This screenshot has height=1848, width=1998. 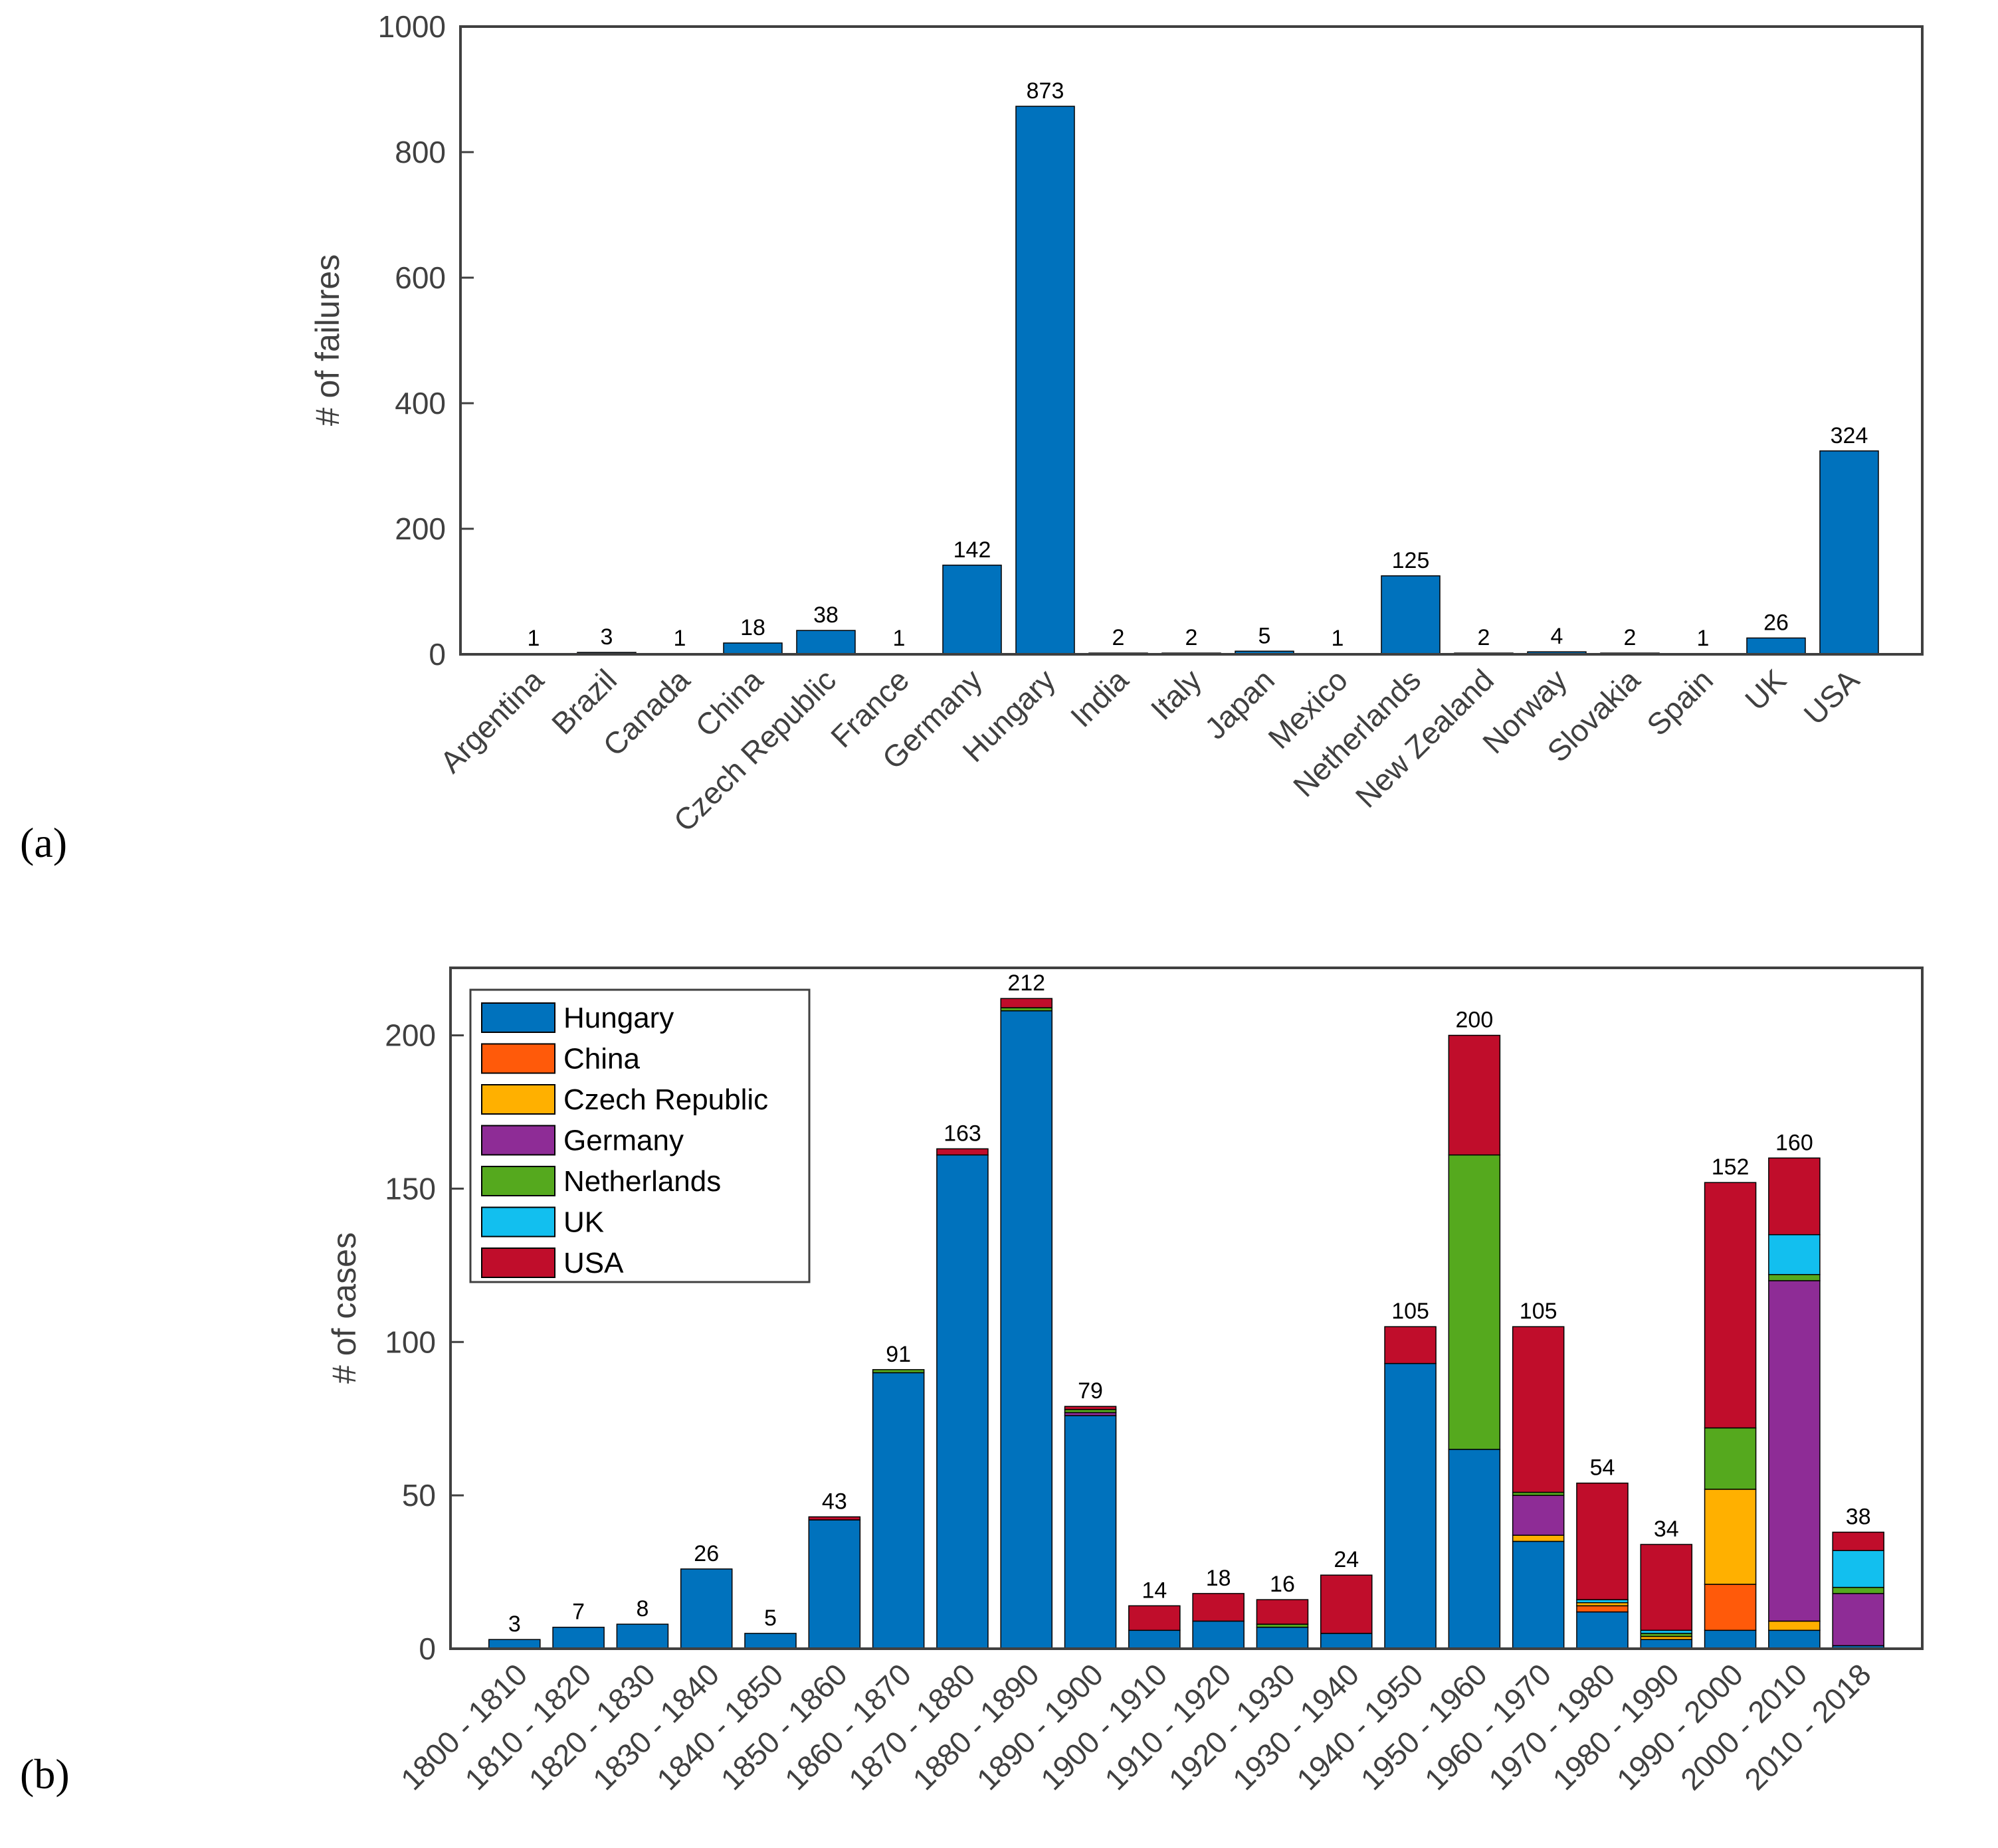 What do you see at coordinates (45, 1774) in the screenshot?
I see `panel-label-b: (b)` at bounding box center [45, 1774].